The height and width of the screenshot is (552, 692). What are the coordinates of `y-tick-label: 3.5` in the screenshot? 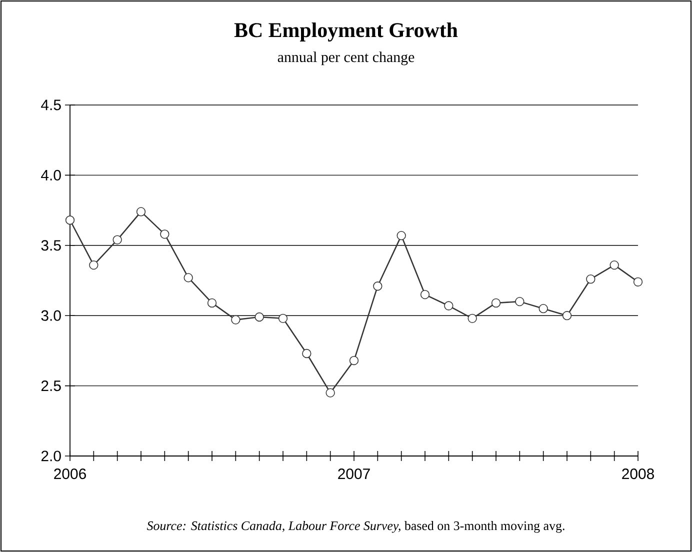 It's located at (51, 245).